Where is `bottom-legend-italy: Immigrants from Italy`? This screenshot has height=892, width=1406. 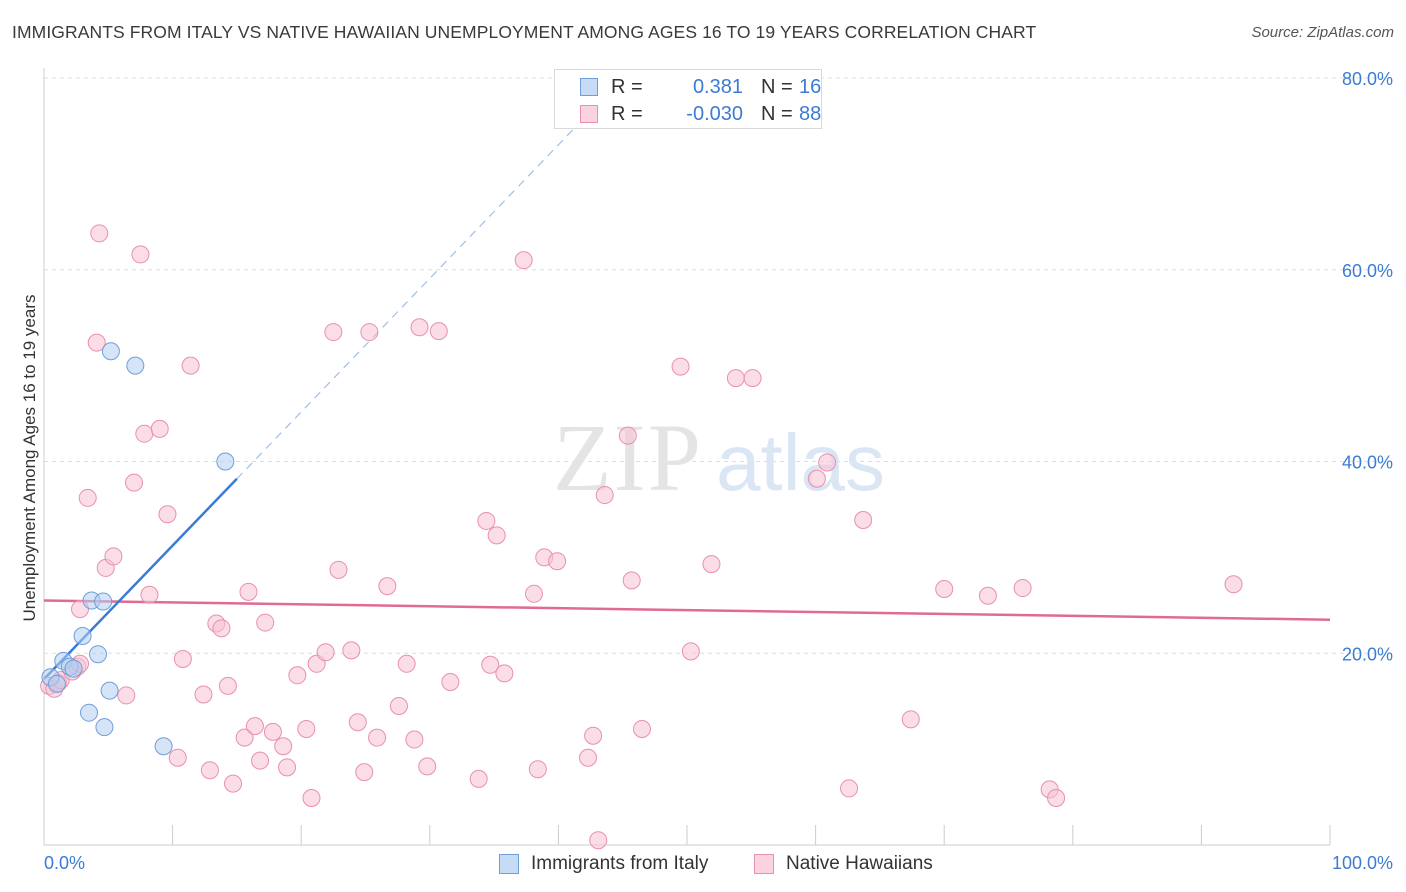
bottom-legend-italy: Immigrants from Italy is located at coordinates (603, 864).